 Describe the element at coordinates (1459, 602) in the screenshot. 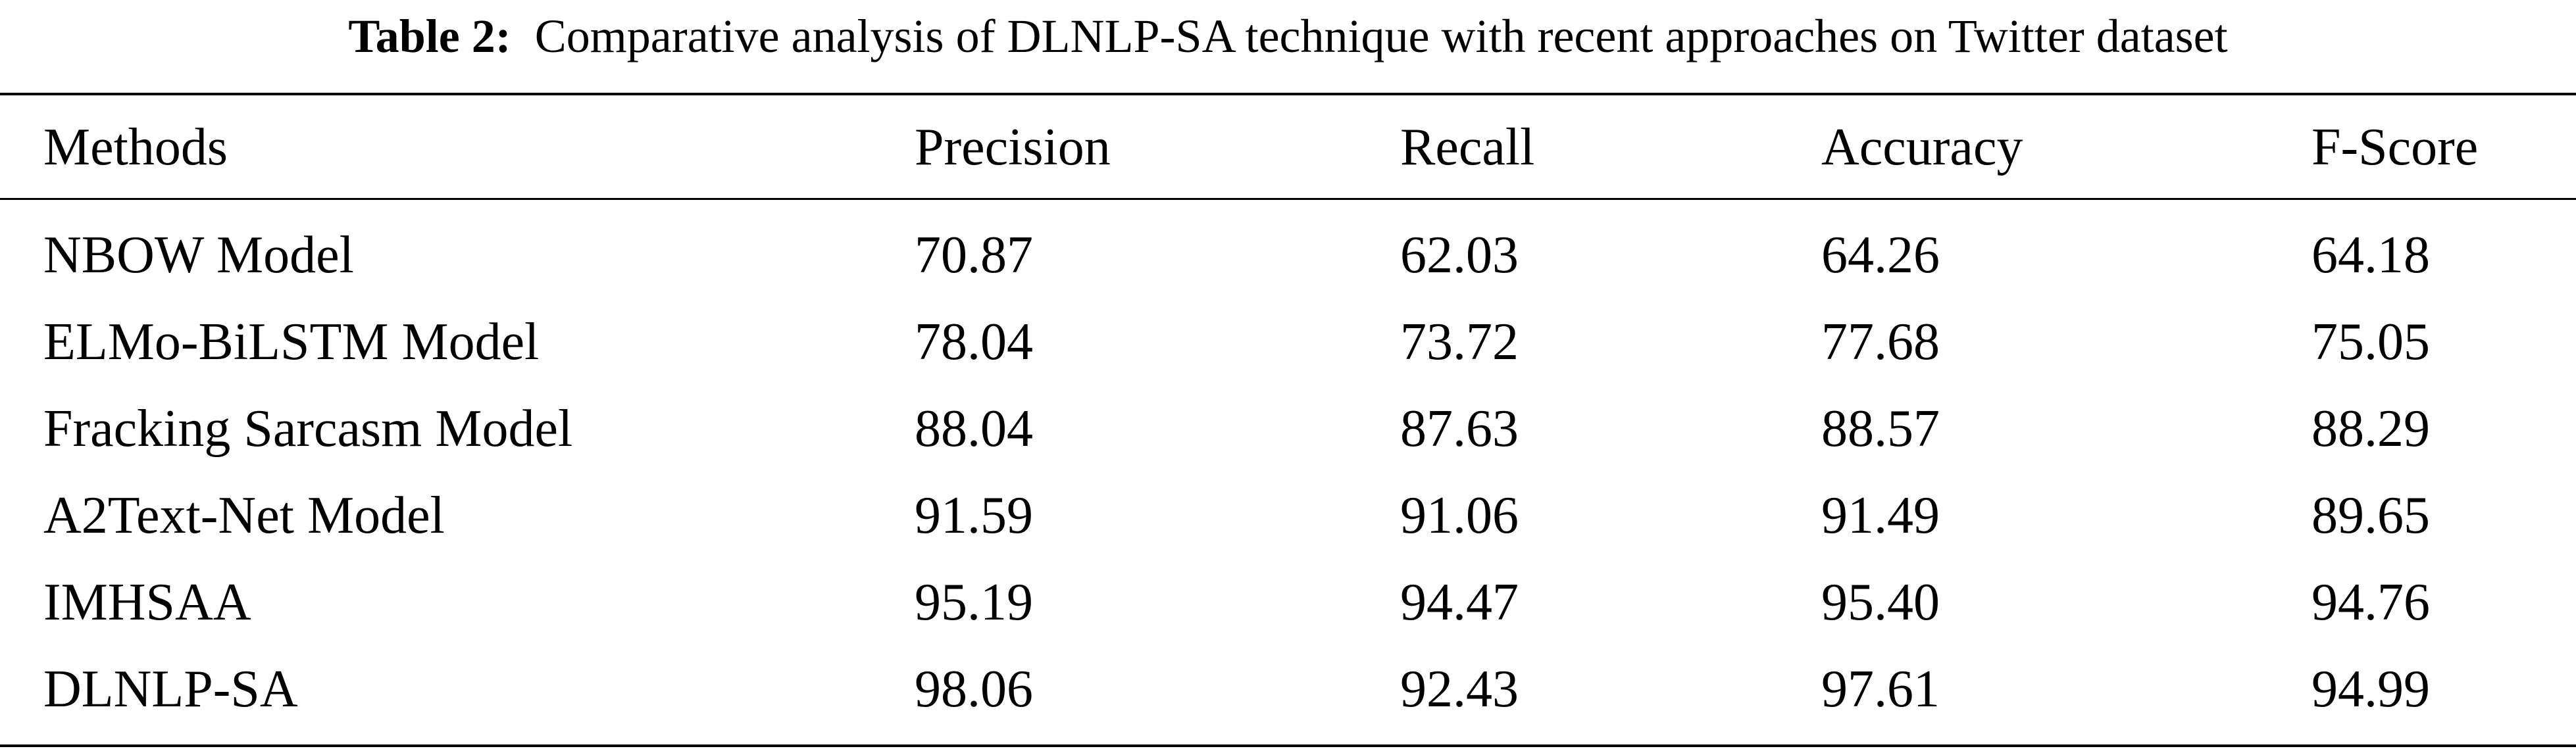

I see `cell-recall: 94.47` at that location.